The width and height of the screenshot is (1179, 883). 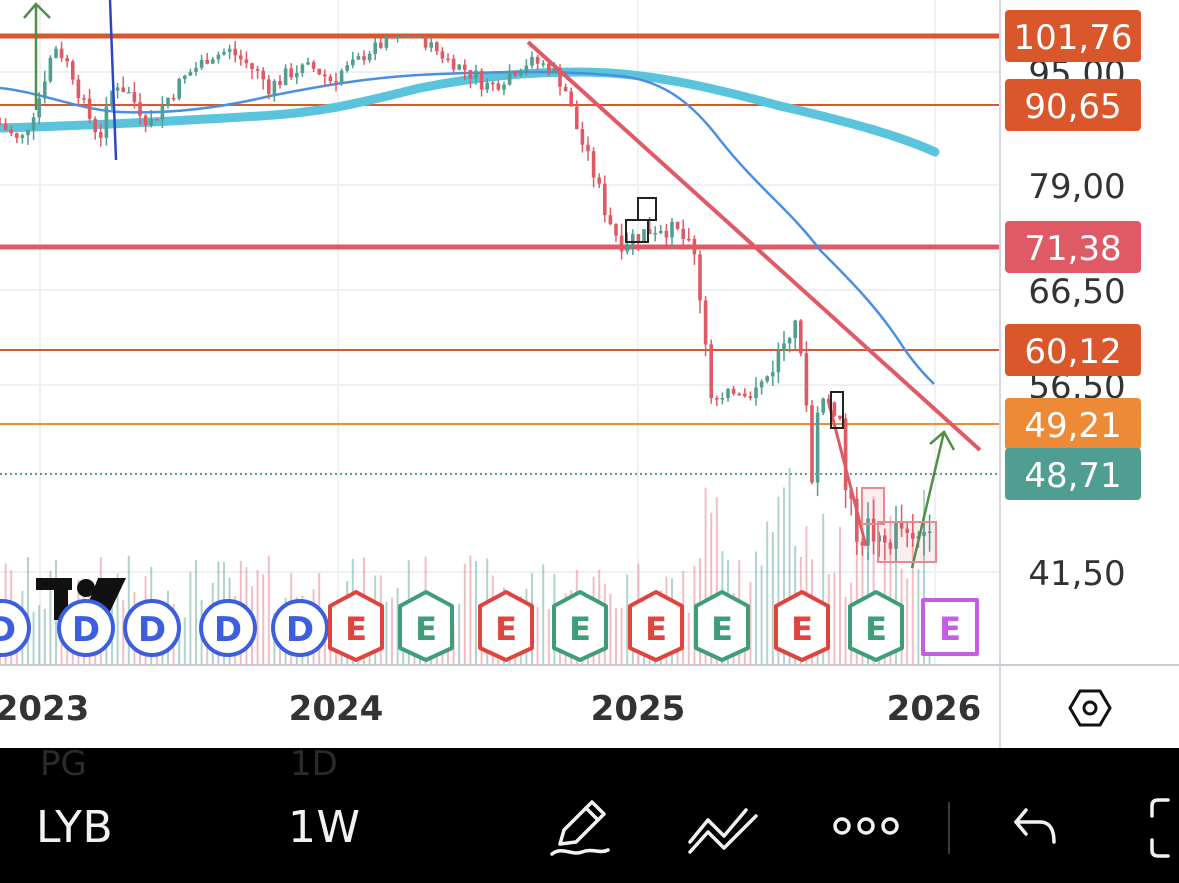 I want to click on drawing-tools-icon, so click(x=723, y=828).